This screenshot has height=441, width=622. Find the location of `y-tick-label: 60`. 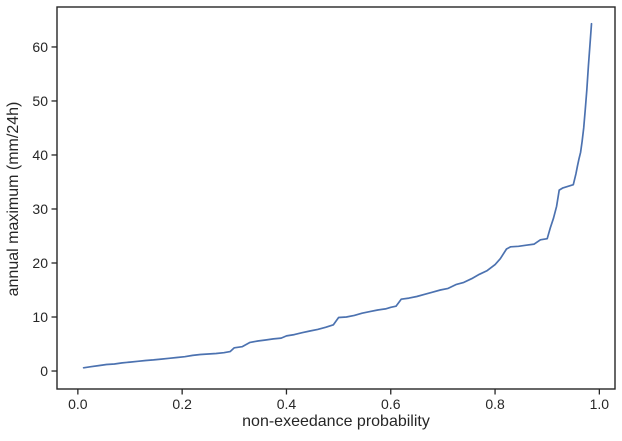

y-tick-label: 60 is located at coordinates (40, 47).